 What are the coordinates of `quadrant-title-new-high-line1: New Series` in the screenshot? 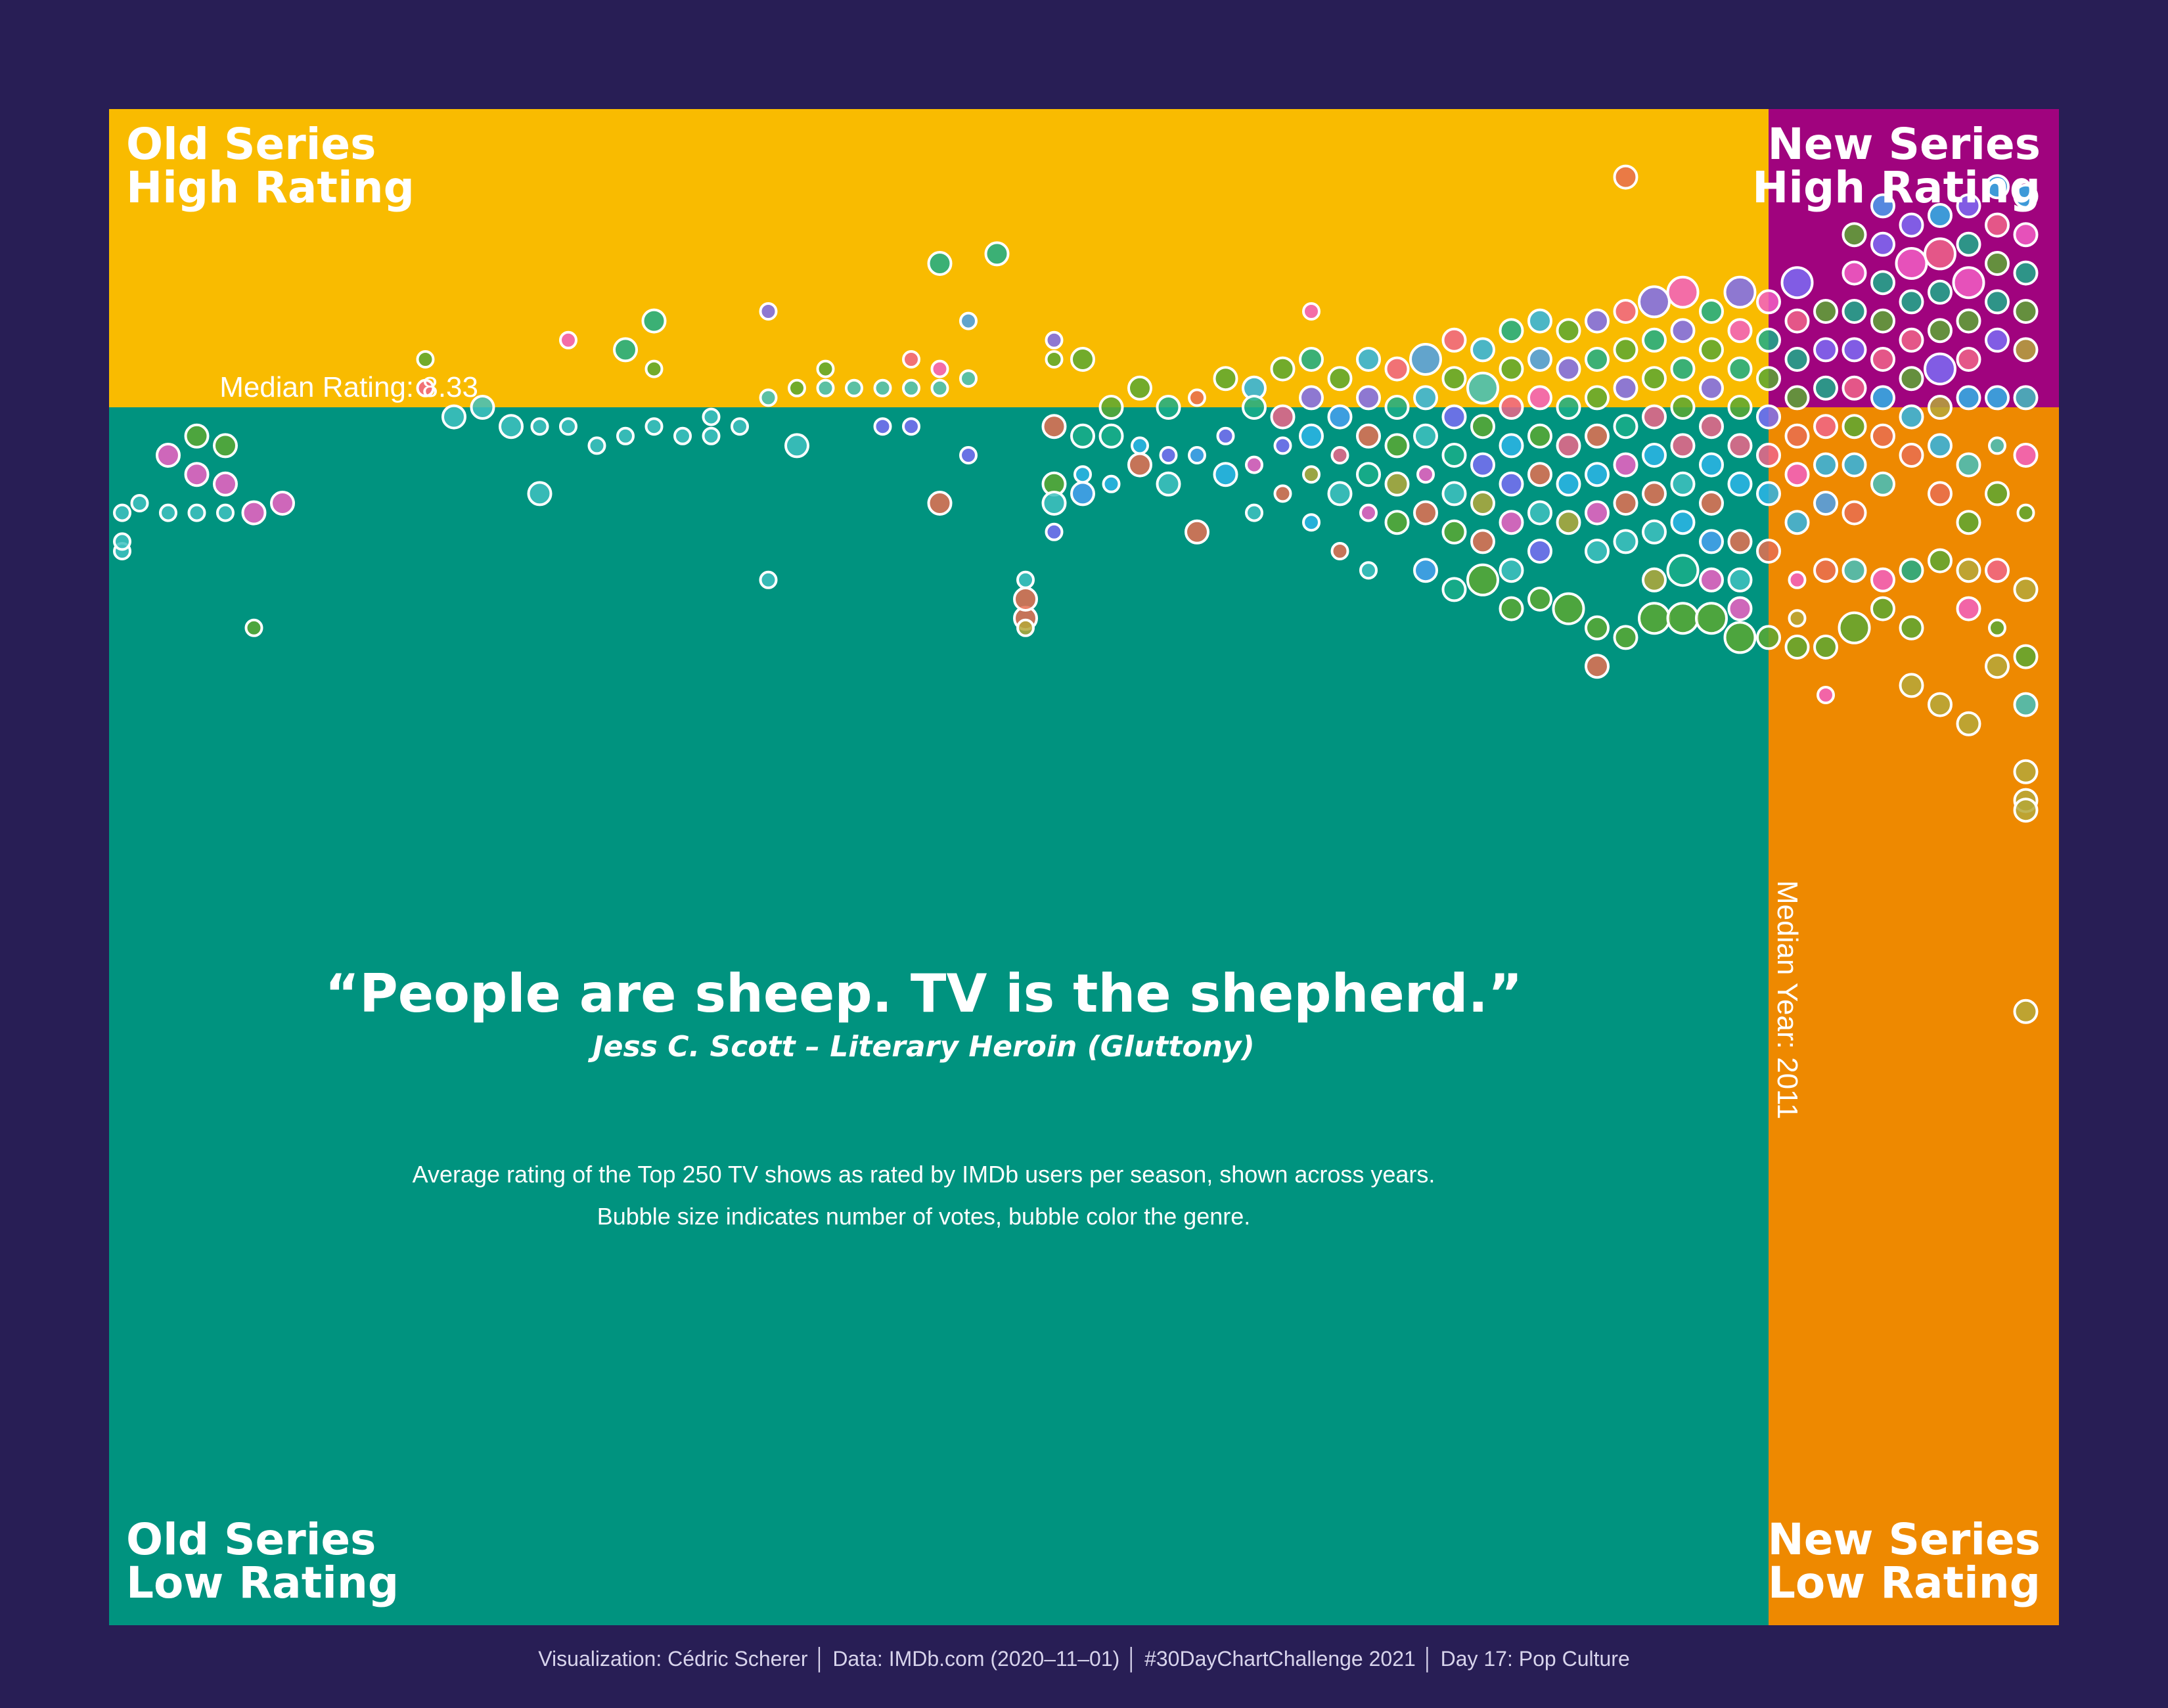 It's located at (1904, 144).